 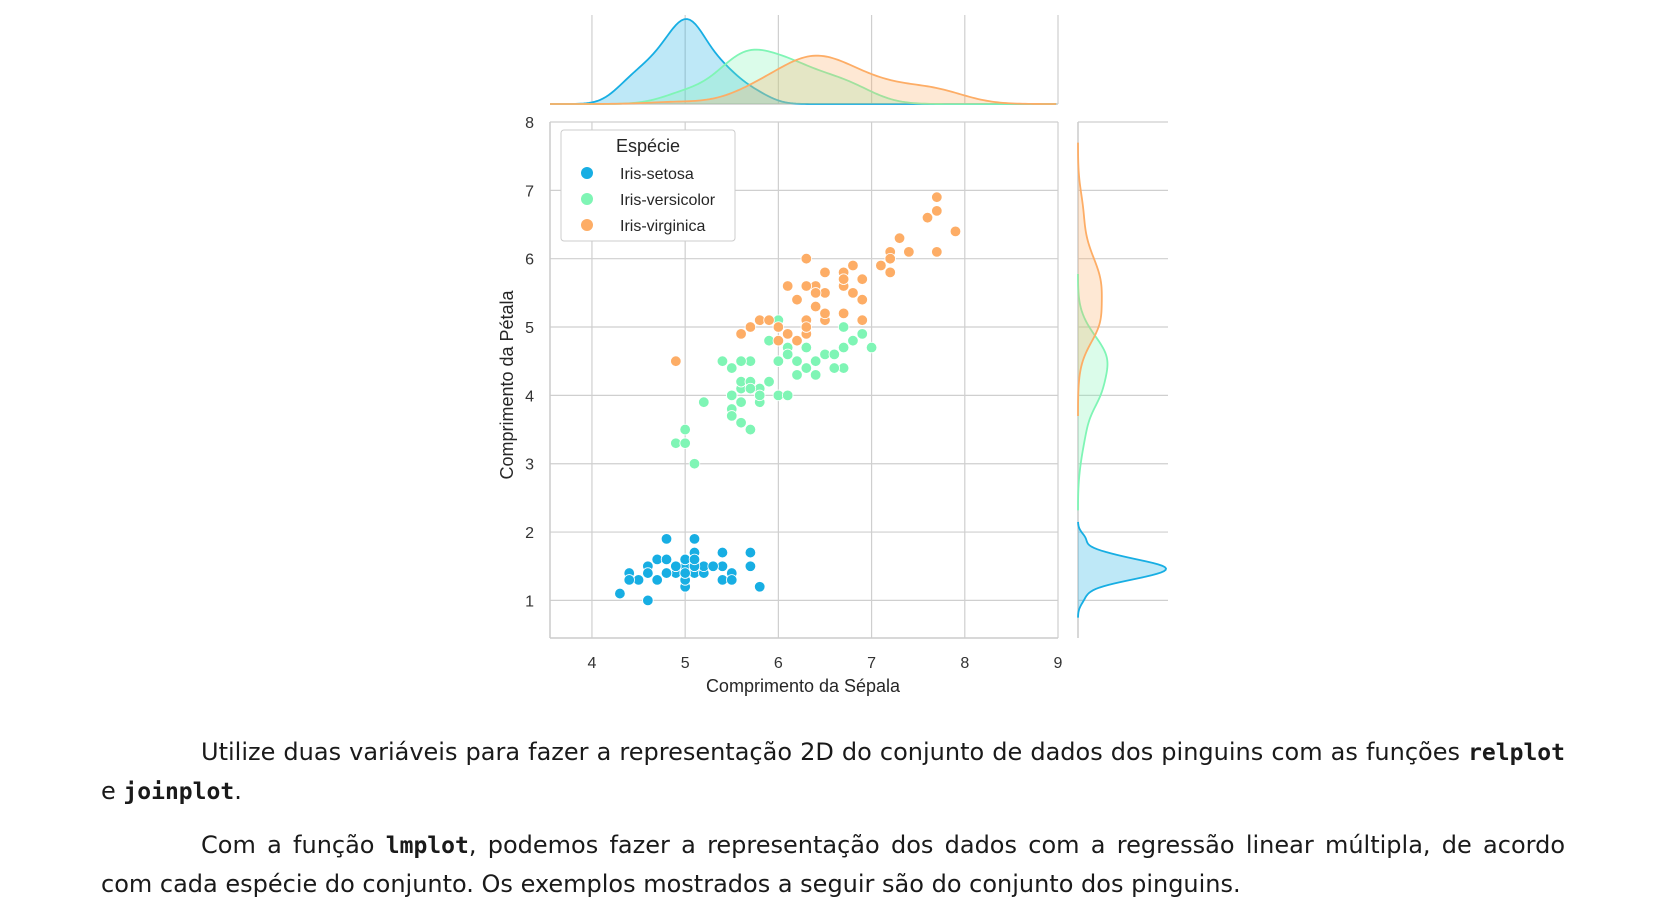 What do you see at coordinates (238, 791) in the screenshot?
I see `paragraph-1-end: .` at bounding box center [238, 791].